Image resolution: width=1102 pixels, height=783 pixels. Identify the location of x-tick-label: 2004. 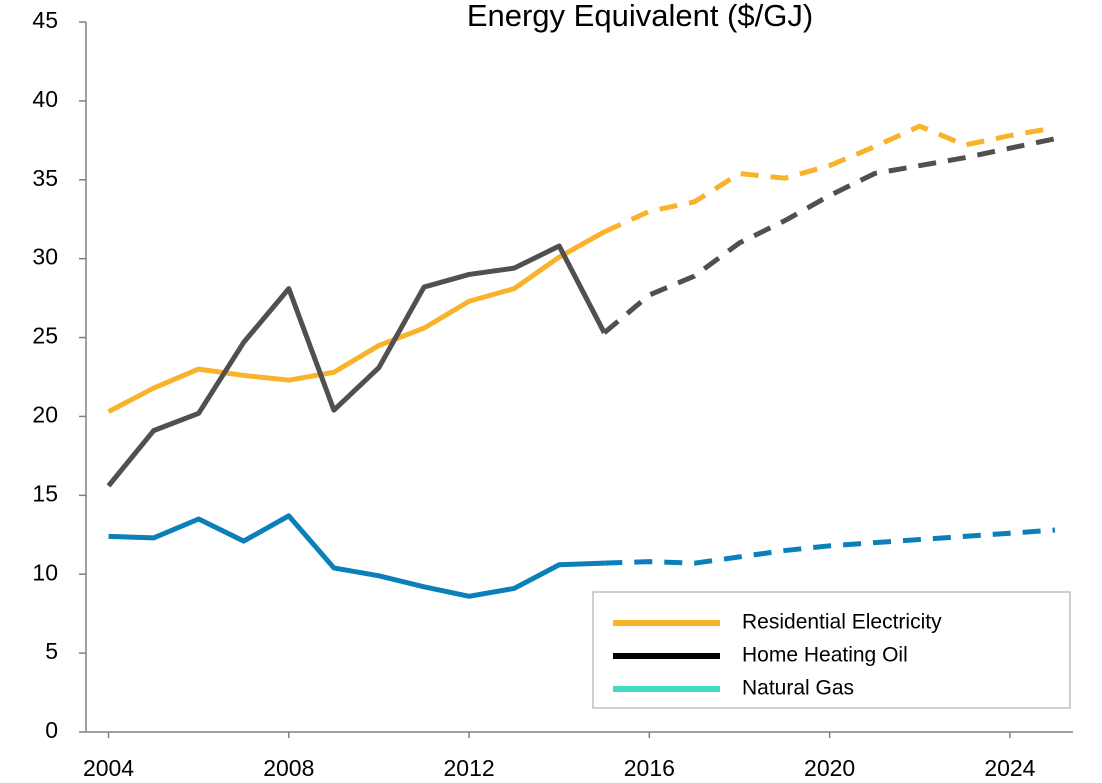
(108, 768).